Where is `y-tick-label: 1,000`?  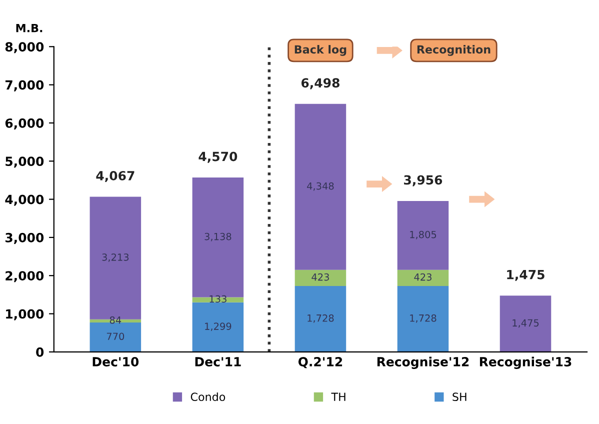 y-tick-label: 1,000 is located at coordinates (25, 314).